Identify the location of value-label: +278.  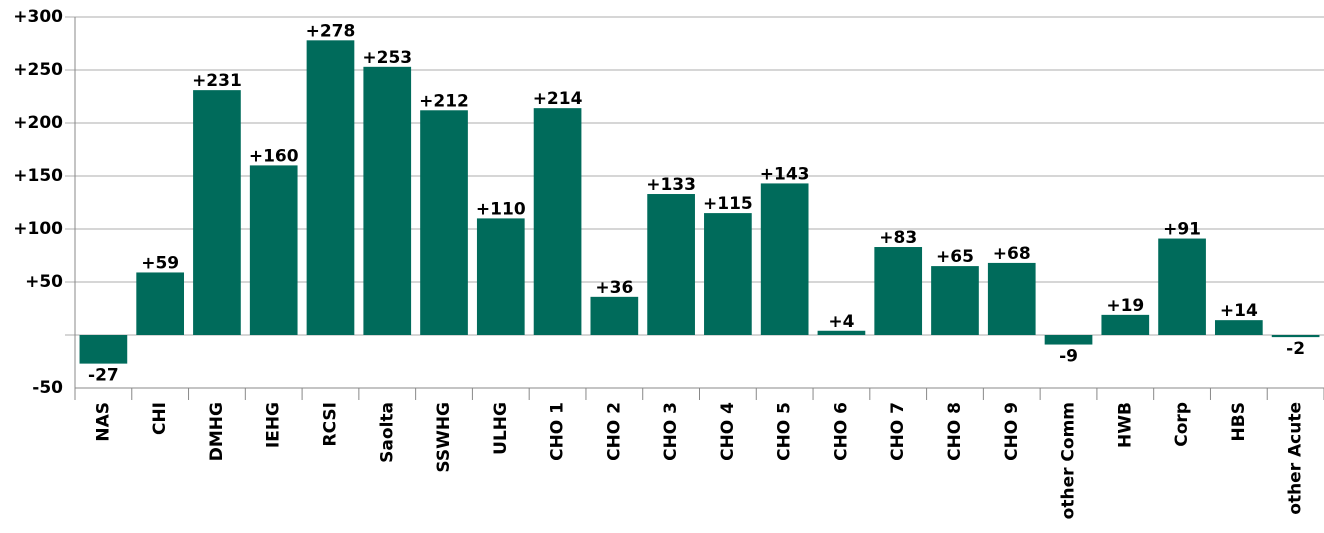
(331, 31).